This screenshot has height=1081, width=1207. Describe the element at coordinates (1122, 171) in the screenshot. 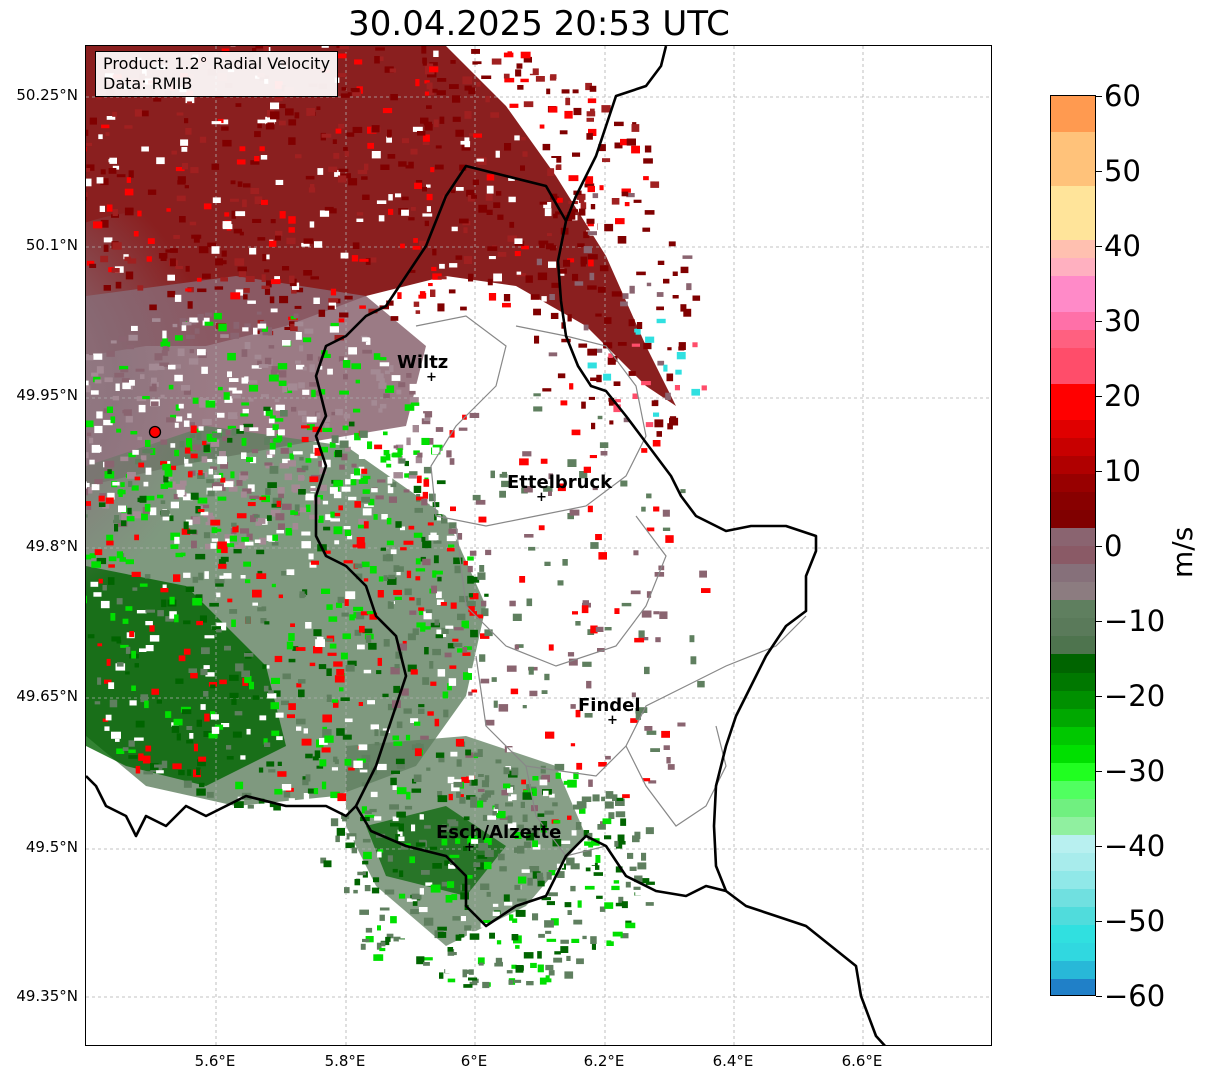

I see `colorbar-tick-label: 50` at that location.